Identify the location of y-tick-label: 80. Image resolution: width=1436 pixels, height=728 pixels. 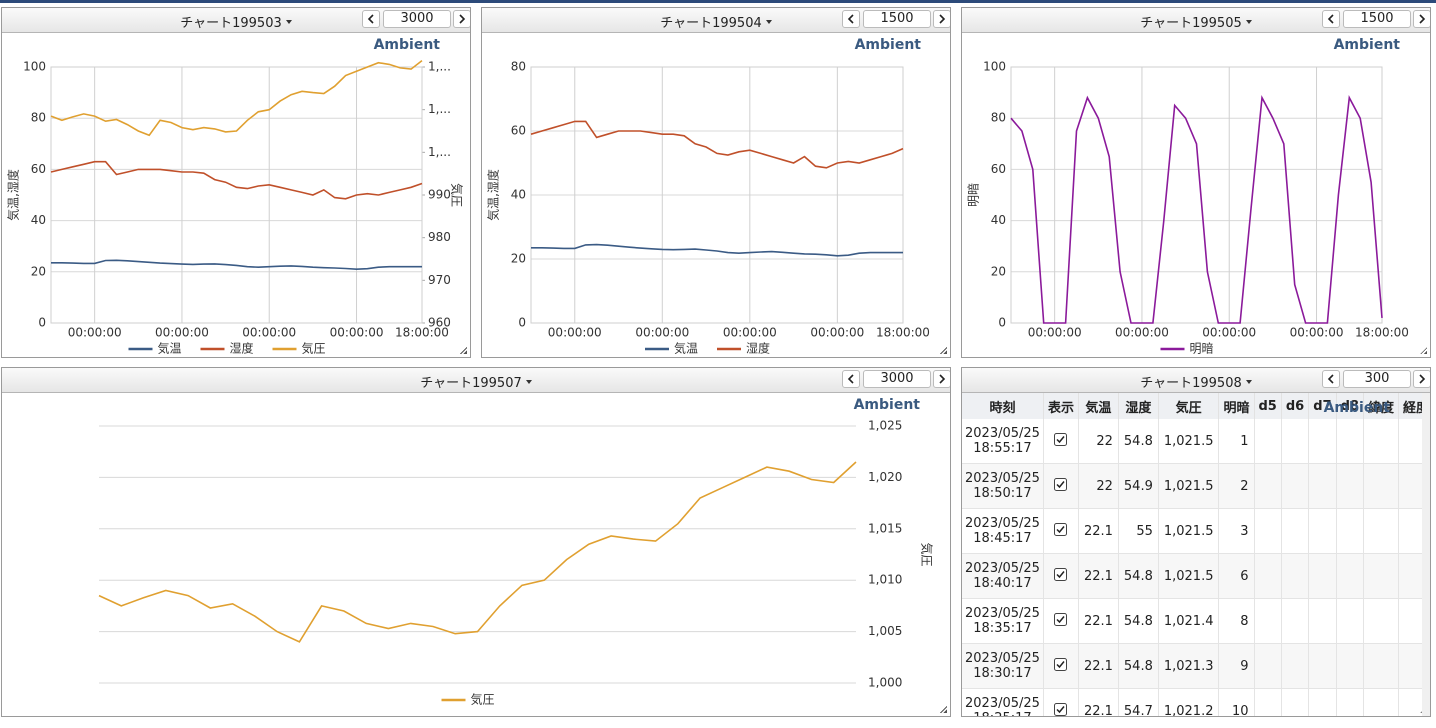
(38, 118).